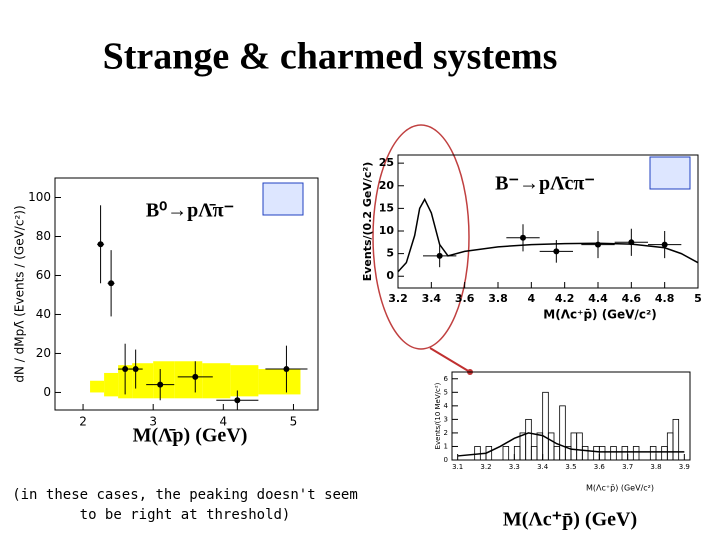 Image resolution: width=720 pixels, height=540 pixels. I want to click on y-tick-label: 1, so click(446, 446).